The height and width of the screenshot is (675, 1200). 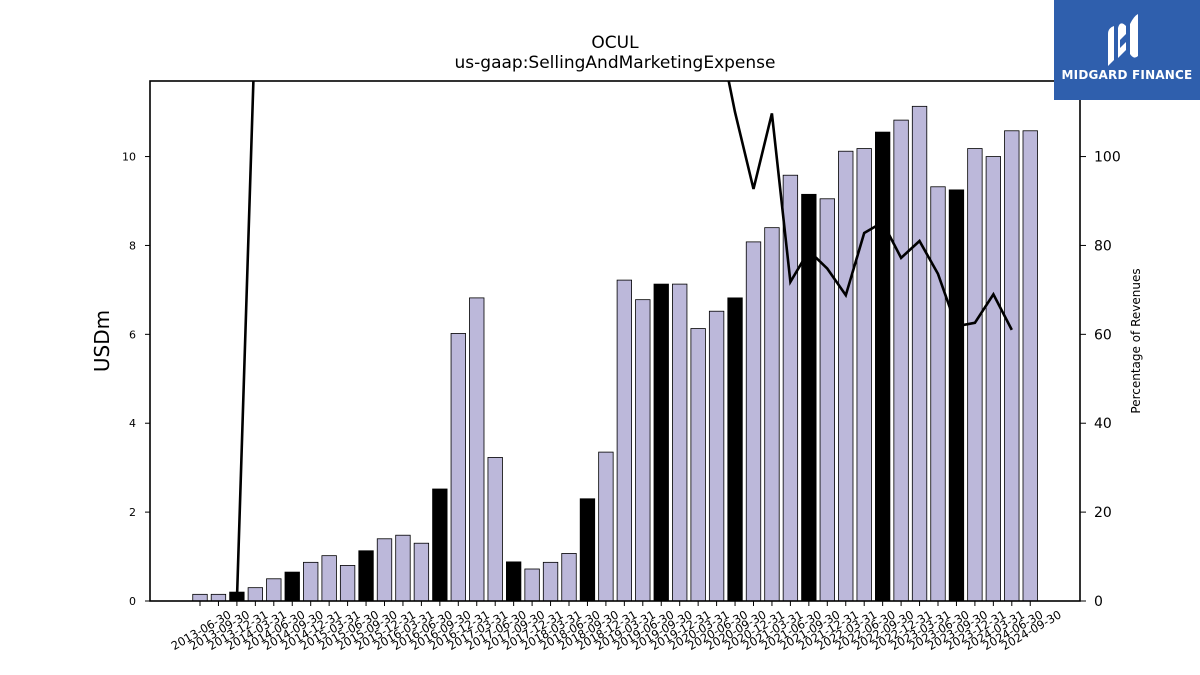 I want to click on y2-axis-label: Percentage of Revenues, so click(x=1136, y=340).